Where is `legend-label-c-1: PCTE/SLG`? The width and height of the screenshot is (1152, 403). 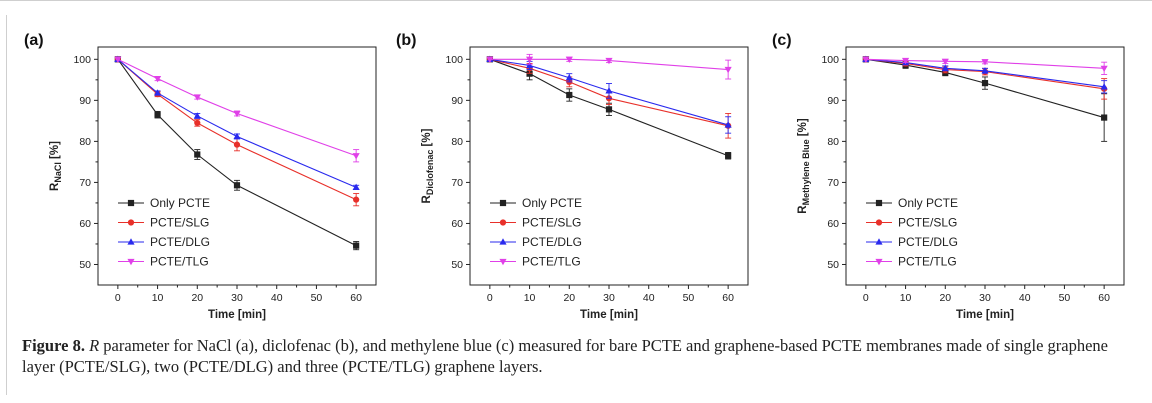 legend-label-c-1: PCTE/SLG is located at coordinates (927, 223).